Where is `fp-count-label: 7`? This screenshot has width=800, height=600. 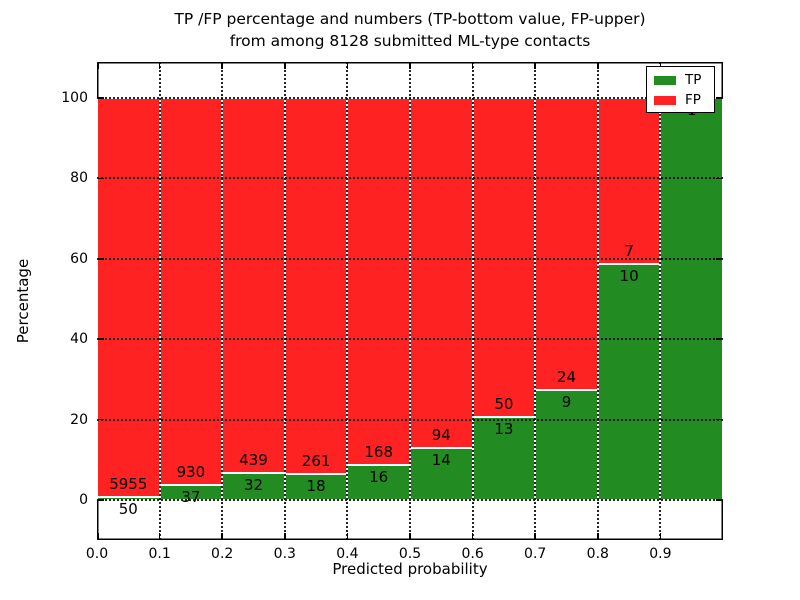
fp-count-label: 7 is located at coordinates (629, 250).